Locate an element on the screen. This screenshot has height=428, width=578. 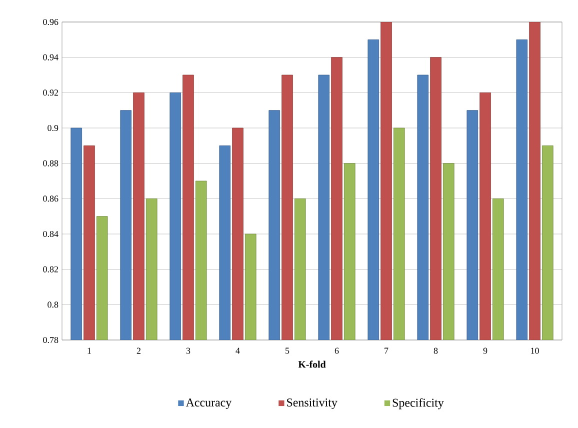
legend-label: Sensitivity is located at coordinates (312, 403).